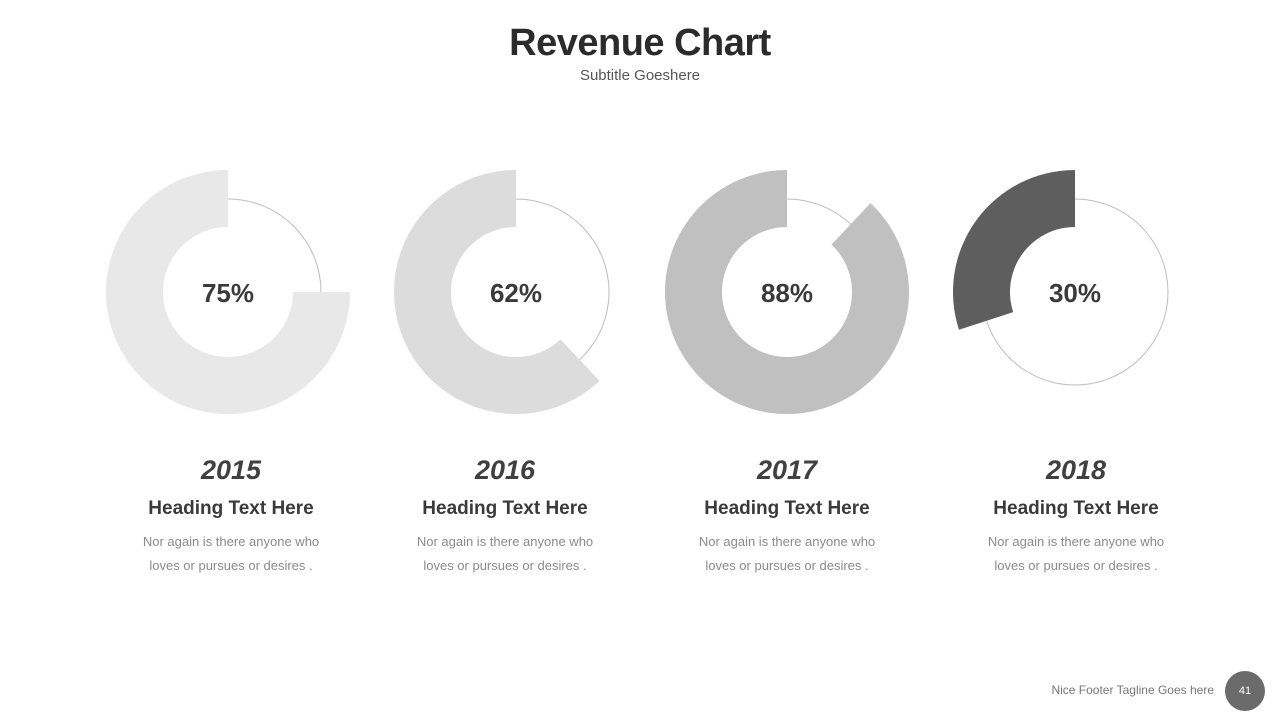 This screenshot has height=720, width=1280. I want to click on slide-subtitle: Subtitle Goeshere, so click(640, 75).